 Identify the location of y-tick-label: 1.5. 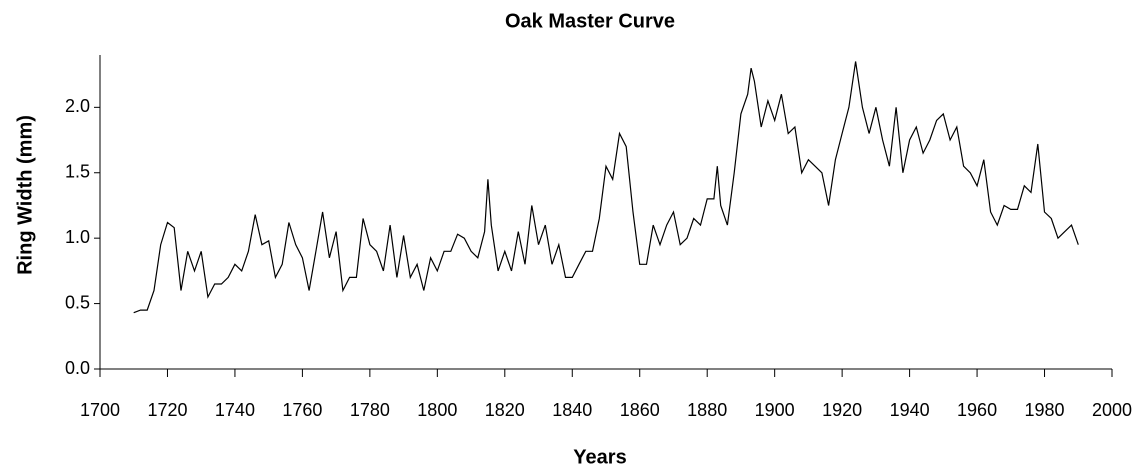
(77, 172).